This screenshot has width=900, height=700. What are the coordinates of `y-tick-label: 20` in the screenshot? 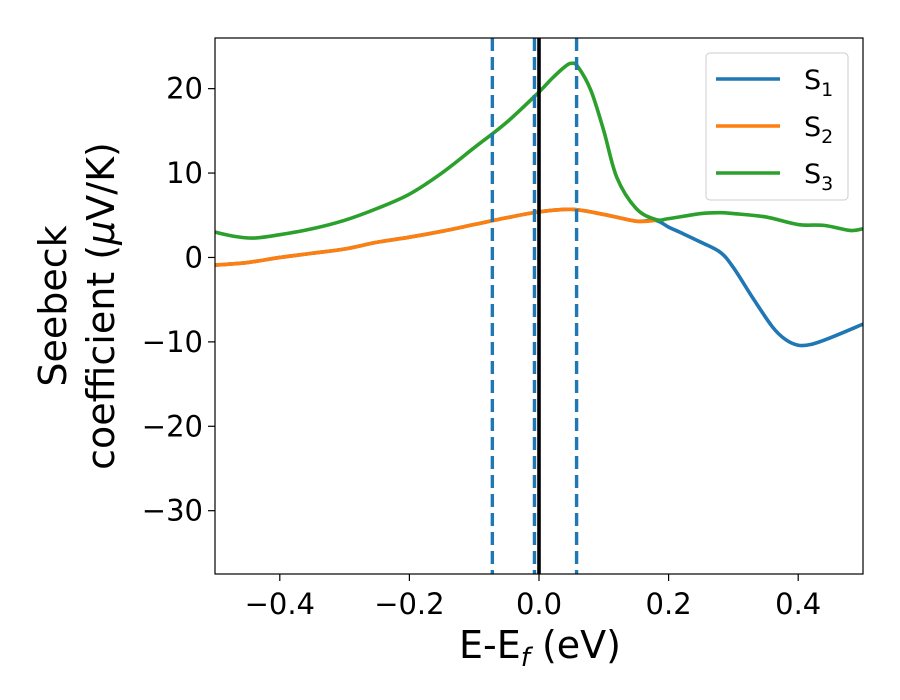 It's located at (184, 89).